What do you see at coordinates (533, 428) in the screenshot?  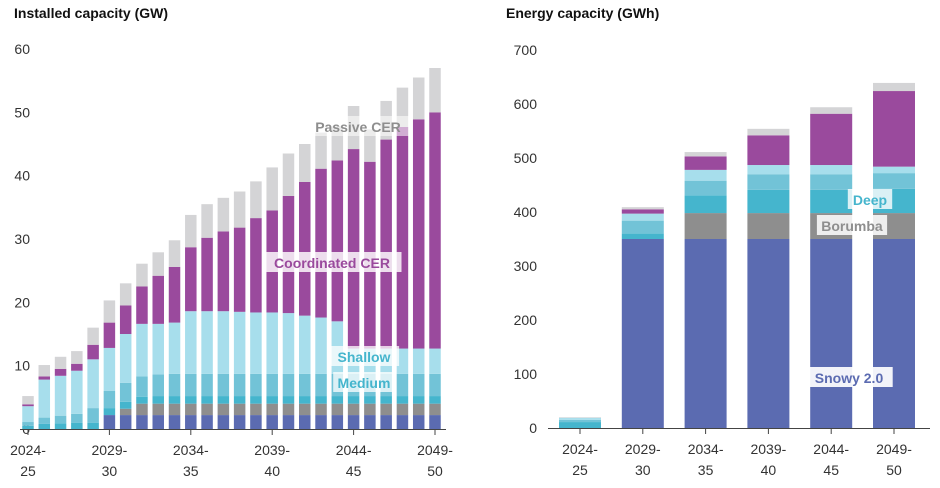 I see `y-tick-label: 0` at bounding box center [533, 428].